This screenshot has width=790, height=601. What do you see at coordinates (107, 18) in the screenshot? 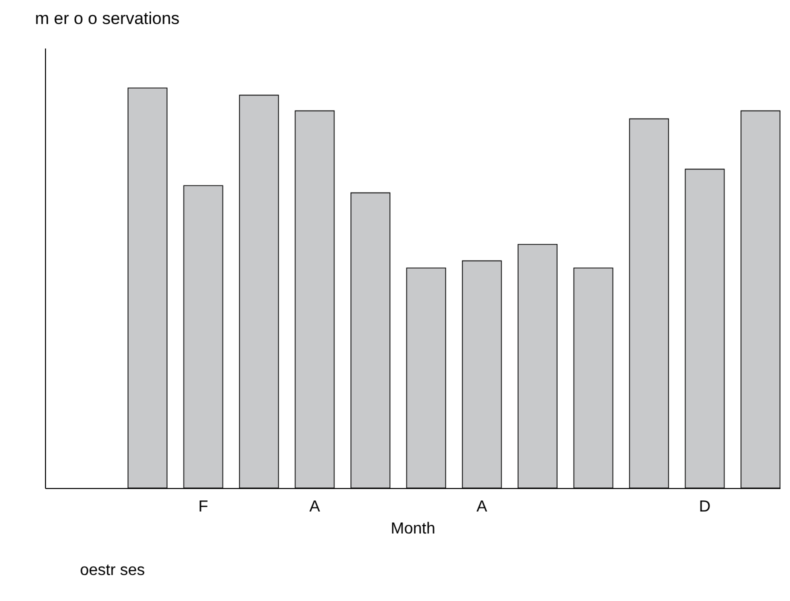
I see `chart-title: m er o o servations` at bounding box center [107, 18].